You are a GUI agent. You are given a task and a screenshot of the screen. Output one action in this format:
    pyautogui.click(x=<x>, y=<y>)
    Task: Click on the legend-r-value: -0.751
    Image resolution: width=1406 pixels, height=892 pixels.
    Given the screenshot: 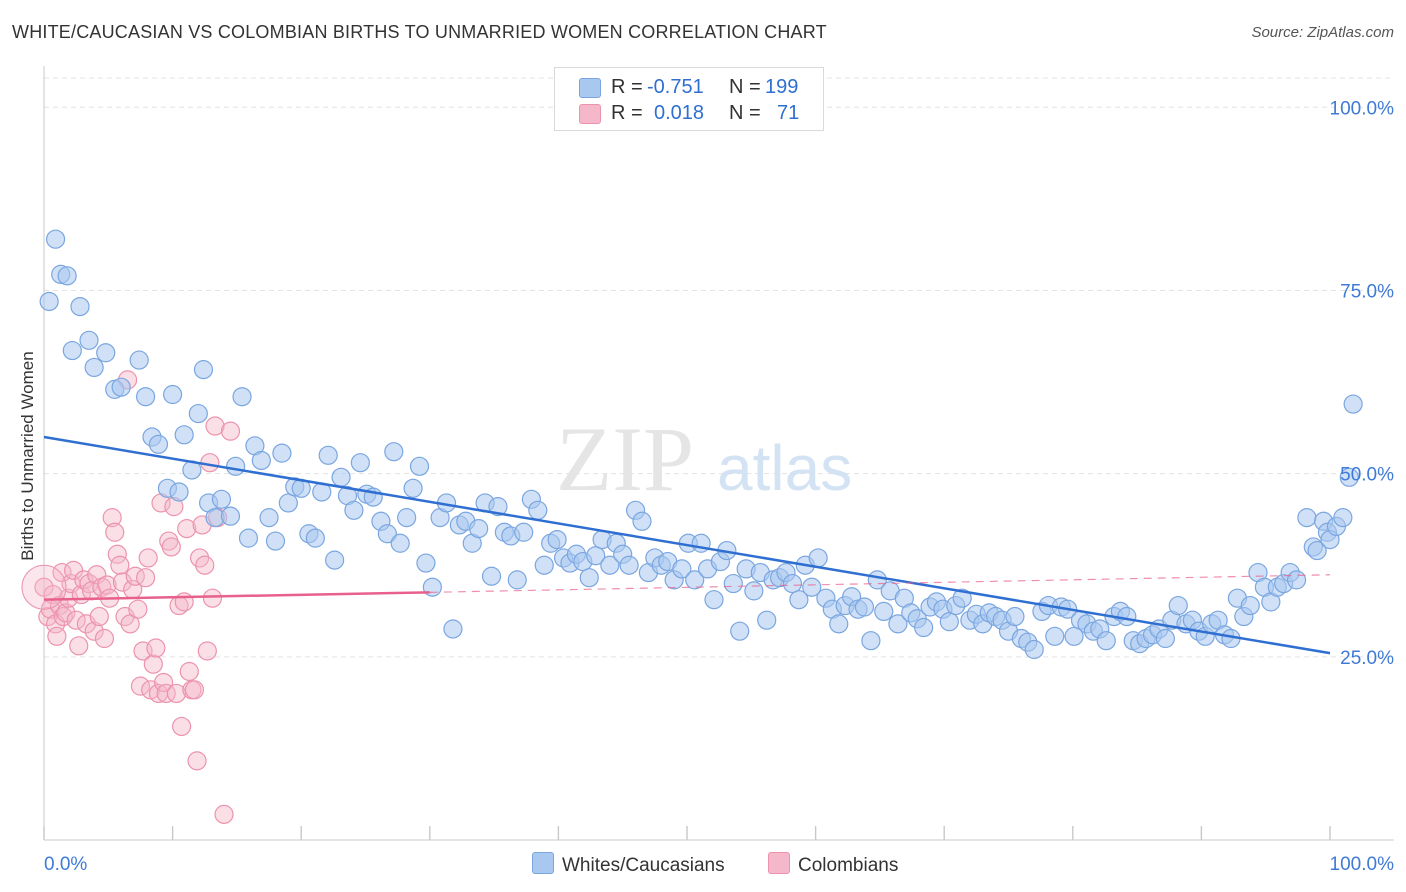 What is the action you would take?
    pyautogui.click(x=675, y=87)
    